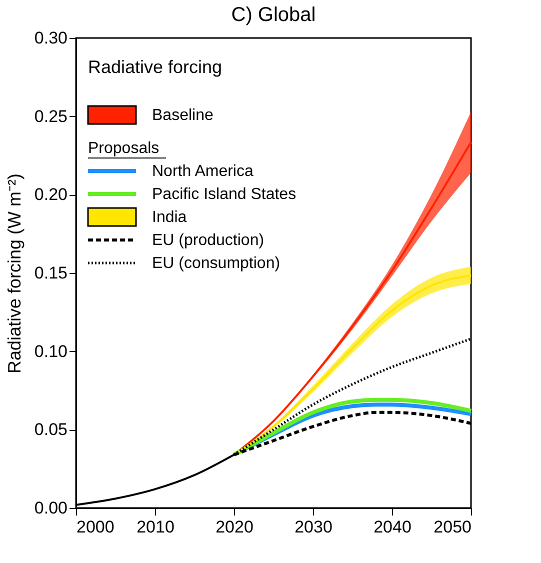  Describe the element at coordinates (273, 15) in the screenshot. I see `chart-title: C) Global` at that location.